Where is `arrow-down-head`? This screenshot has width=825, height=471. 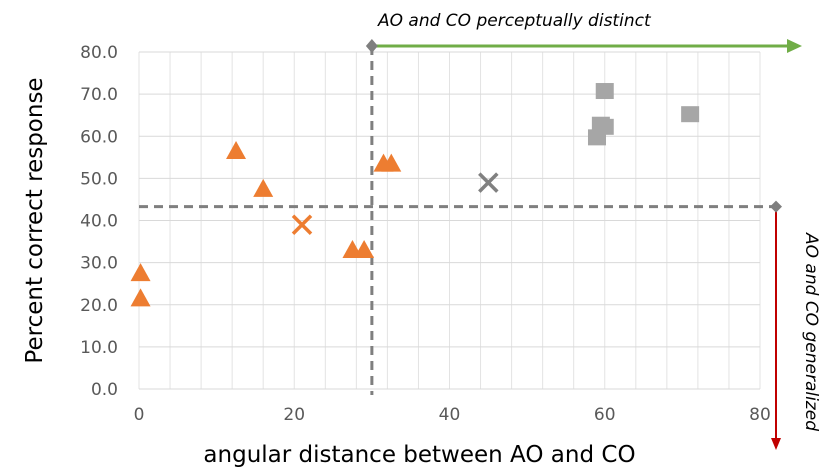
arrow-down-head is located at coordinates (776, 444).